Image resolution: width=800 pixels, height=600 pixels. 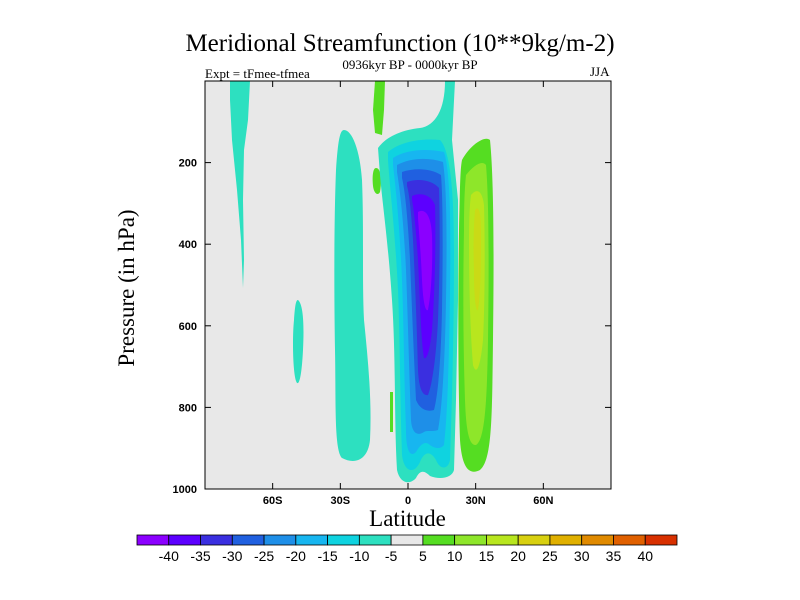 I want to click on colorbar-label: 40, so click(x=645, y=556).